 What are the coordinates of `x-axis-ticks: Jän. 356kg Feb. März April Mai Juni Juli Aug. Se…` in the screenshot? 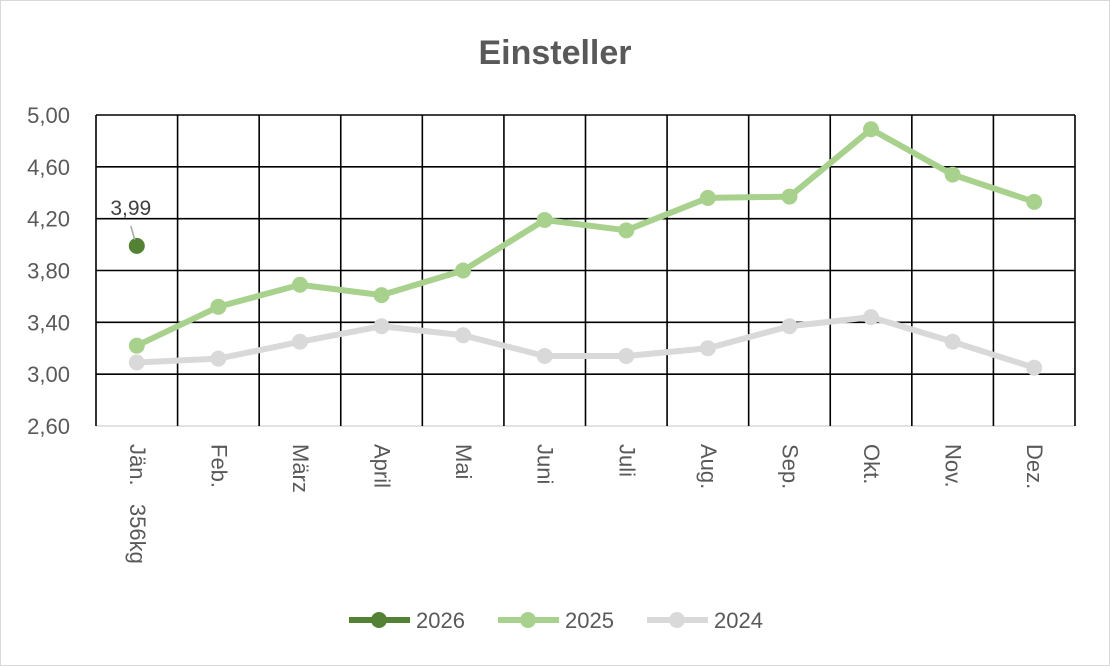 It's located at (586, 504).